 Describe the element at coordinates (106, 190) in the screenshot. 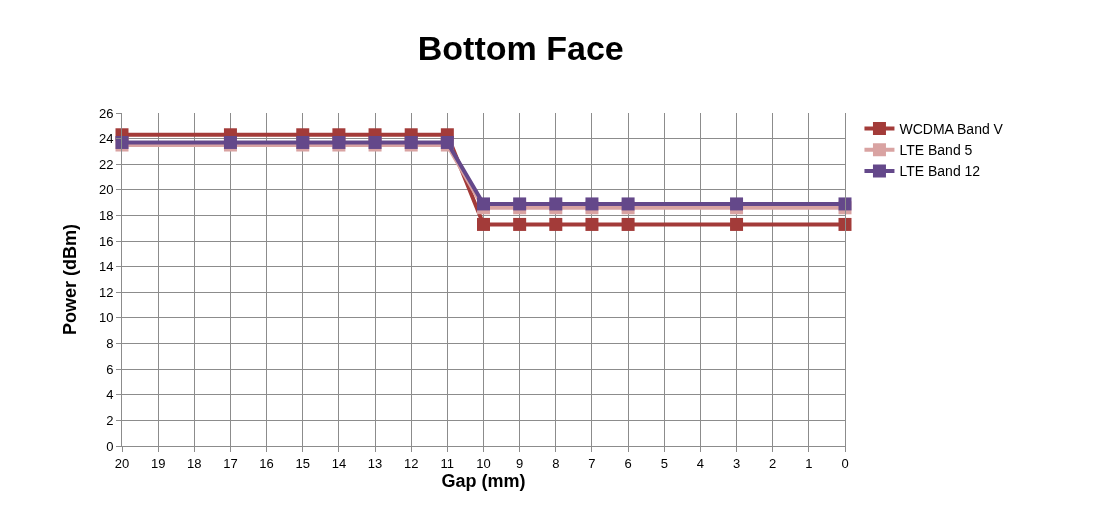

I see `y-tick-label: 20` at that location.